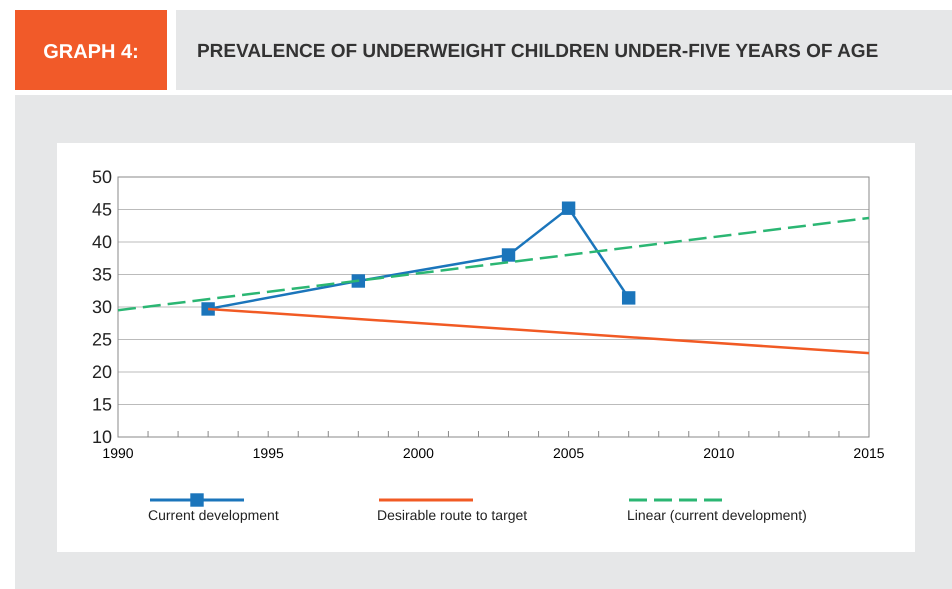 The height and width of the screenshot is (589, 952). I want to click on x-tick-label: 2000, so click(418, 453).